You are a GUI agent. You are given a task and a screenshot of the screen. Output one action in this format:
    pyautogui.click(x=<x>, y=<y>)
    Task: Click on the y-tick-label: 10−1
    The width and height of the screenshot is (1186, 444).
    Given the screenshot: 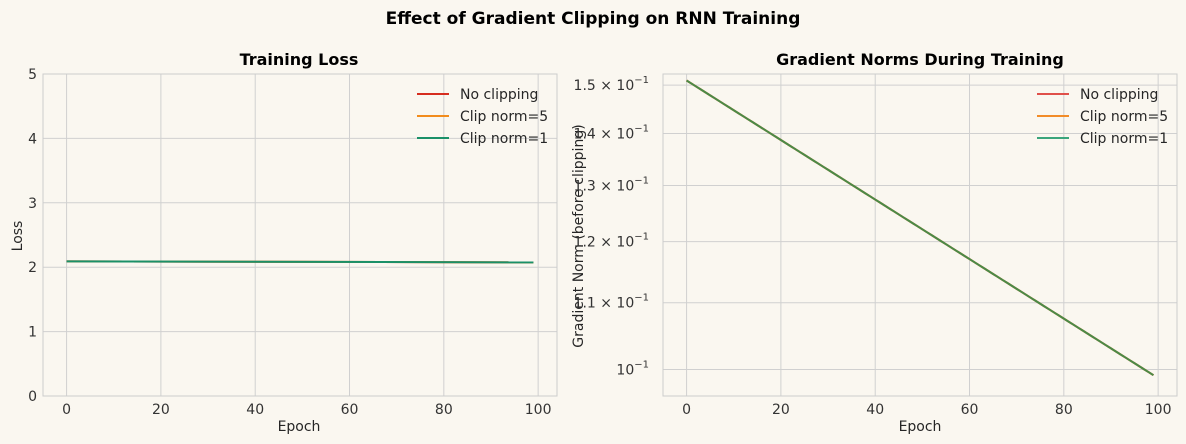 What is the action you would take?
    pyautogui.click(x=632, y=369)
    